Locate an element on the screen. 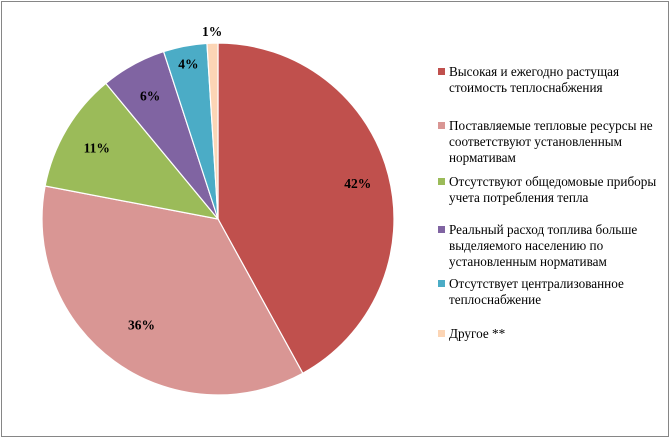 The width and height of the screenshot is (672, 440). data-label-no-central: 4% is located at coordinates (188, 63).